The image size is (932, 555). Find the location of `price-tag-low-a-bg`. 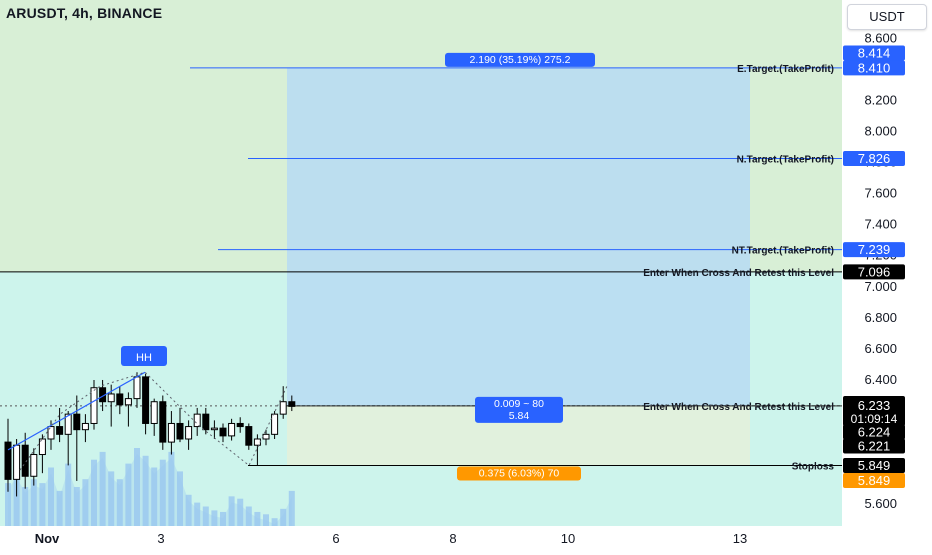

price-tag-low-a-bg is located at coordinates (874, 432).